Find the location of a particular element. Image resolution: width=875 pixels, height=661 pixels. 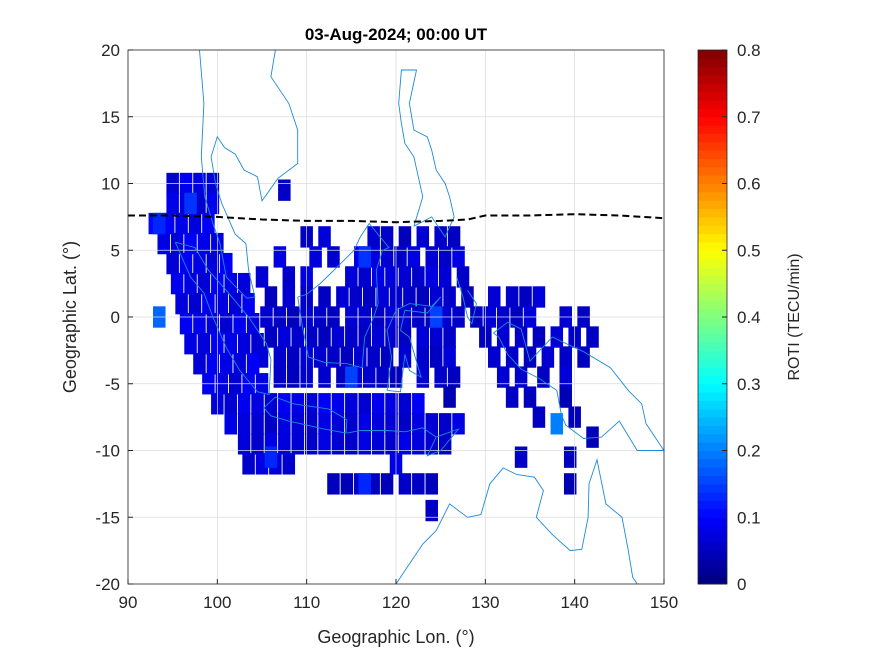

colorbar-label: ROTI (TECU/min) is located at coordinates (794, 316).